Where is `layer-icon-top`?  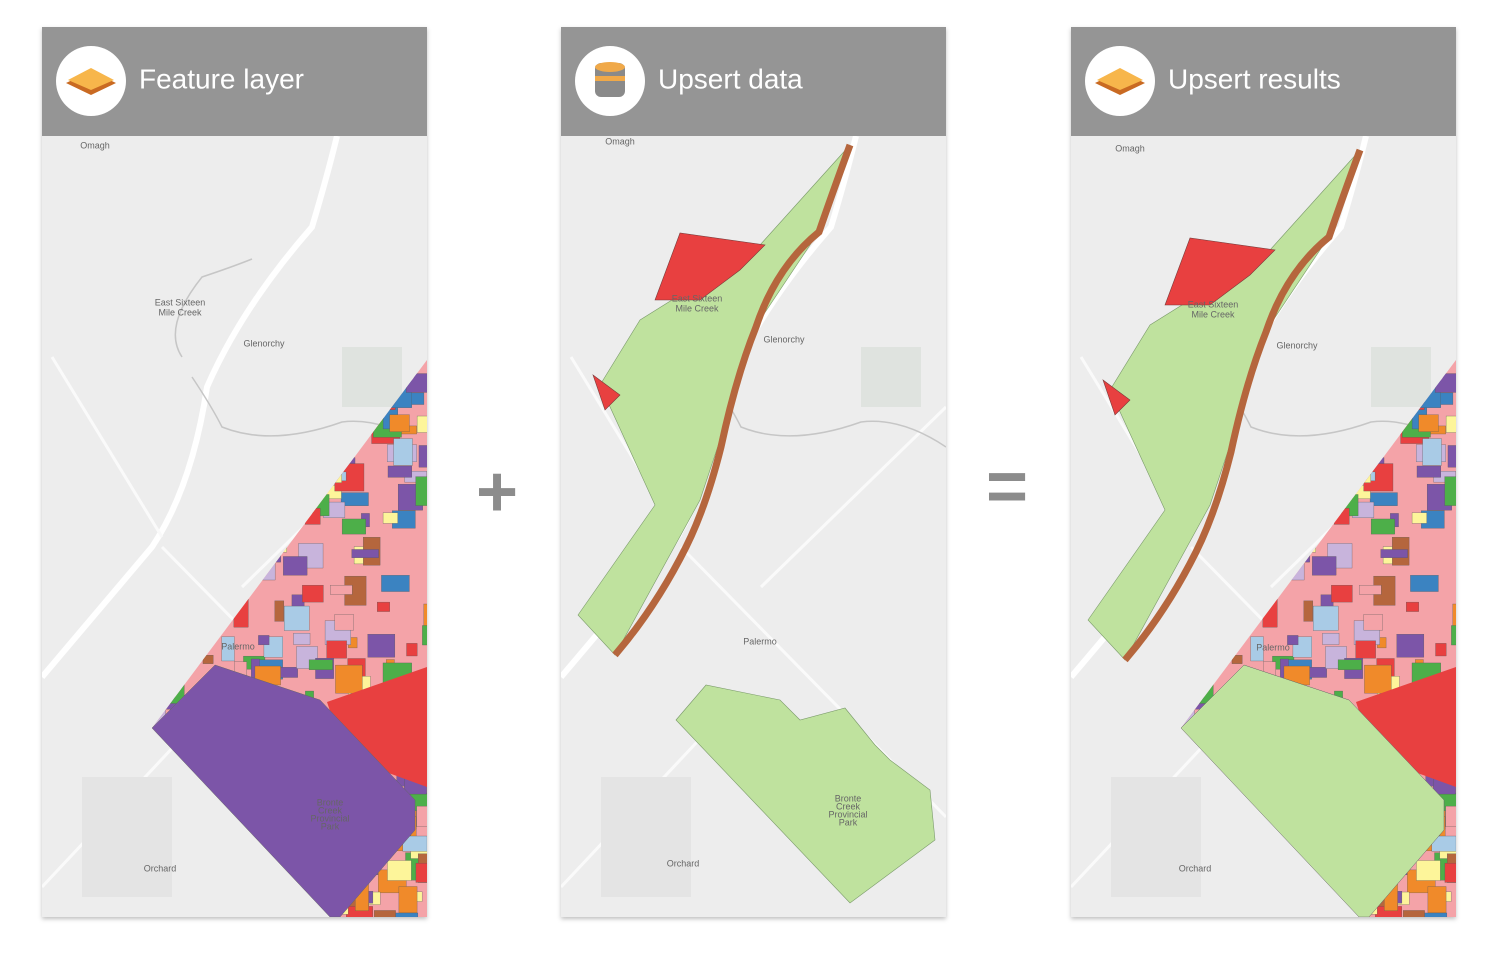 layer-icon-top is located at coordinates (1120, 79).